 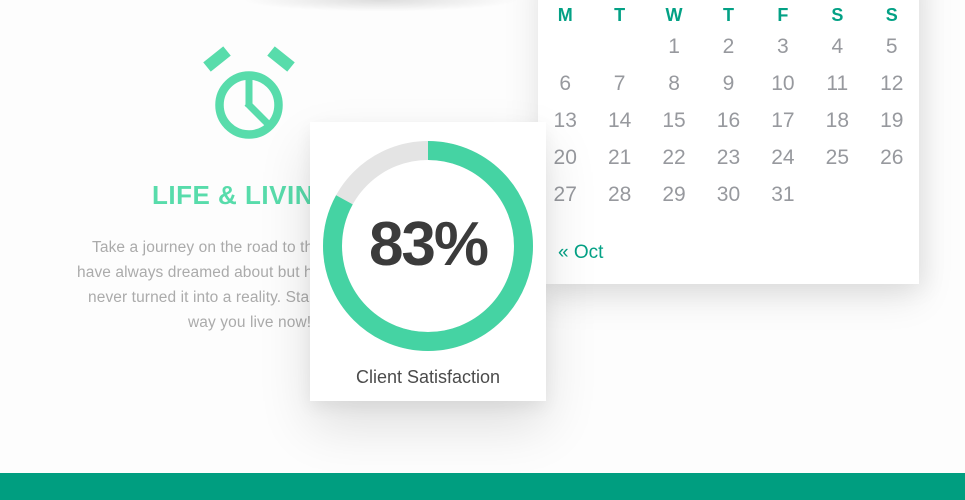 I want to click on date-cell: 24, so click(x=783, y=157).